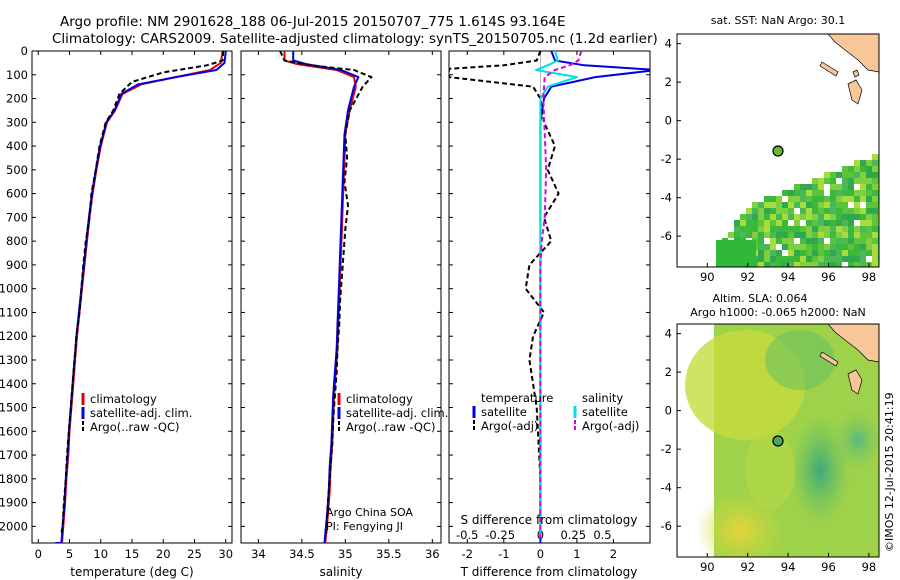  Describe the element at coordinates (856, 73) in the screenshot. I see `island-shape` at that location.